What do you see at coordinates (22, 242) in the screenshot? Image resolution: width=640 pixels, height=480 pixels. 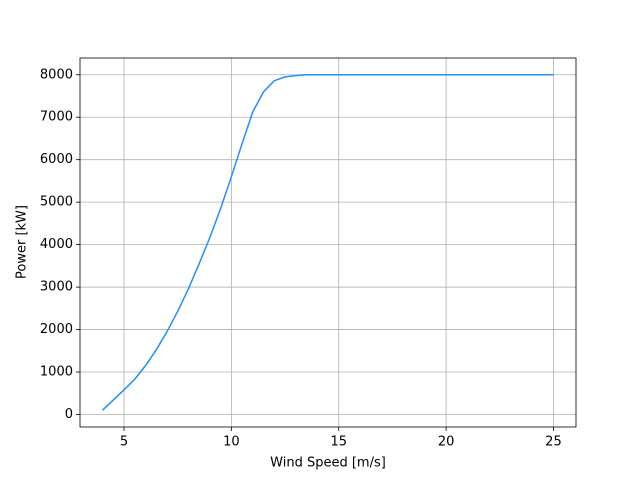 I see `y-axis-label: Power [kW]` at bounding box center [22, 242].